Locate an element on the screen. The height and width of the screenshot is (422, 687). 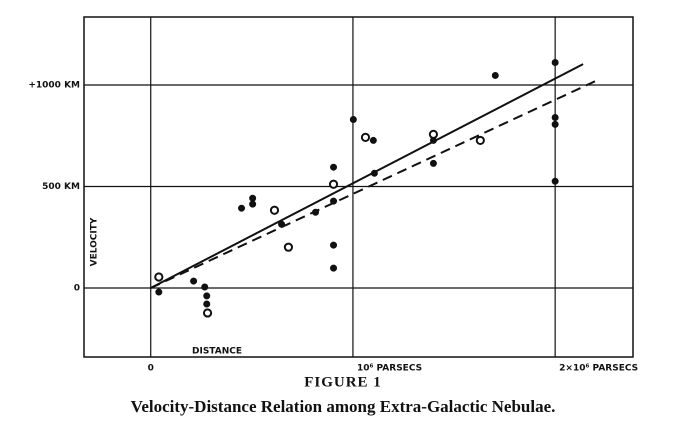
x-tick-label: 10⁶ PARSECS is located at coordinates (389, 369).